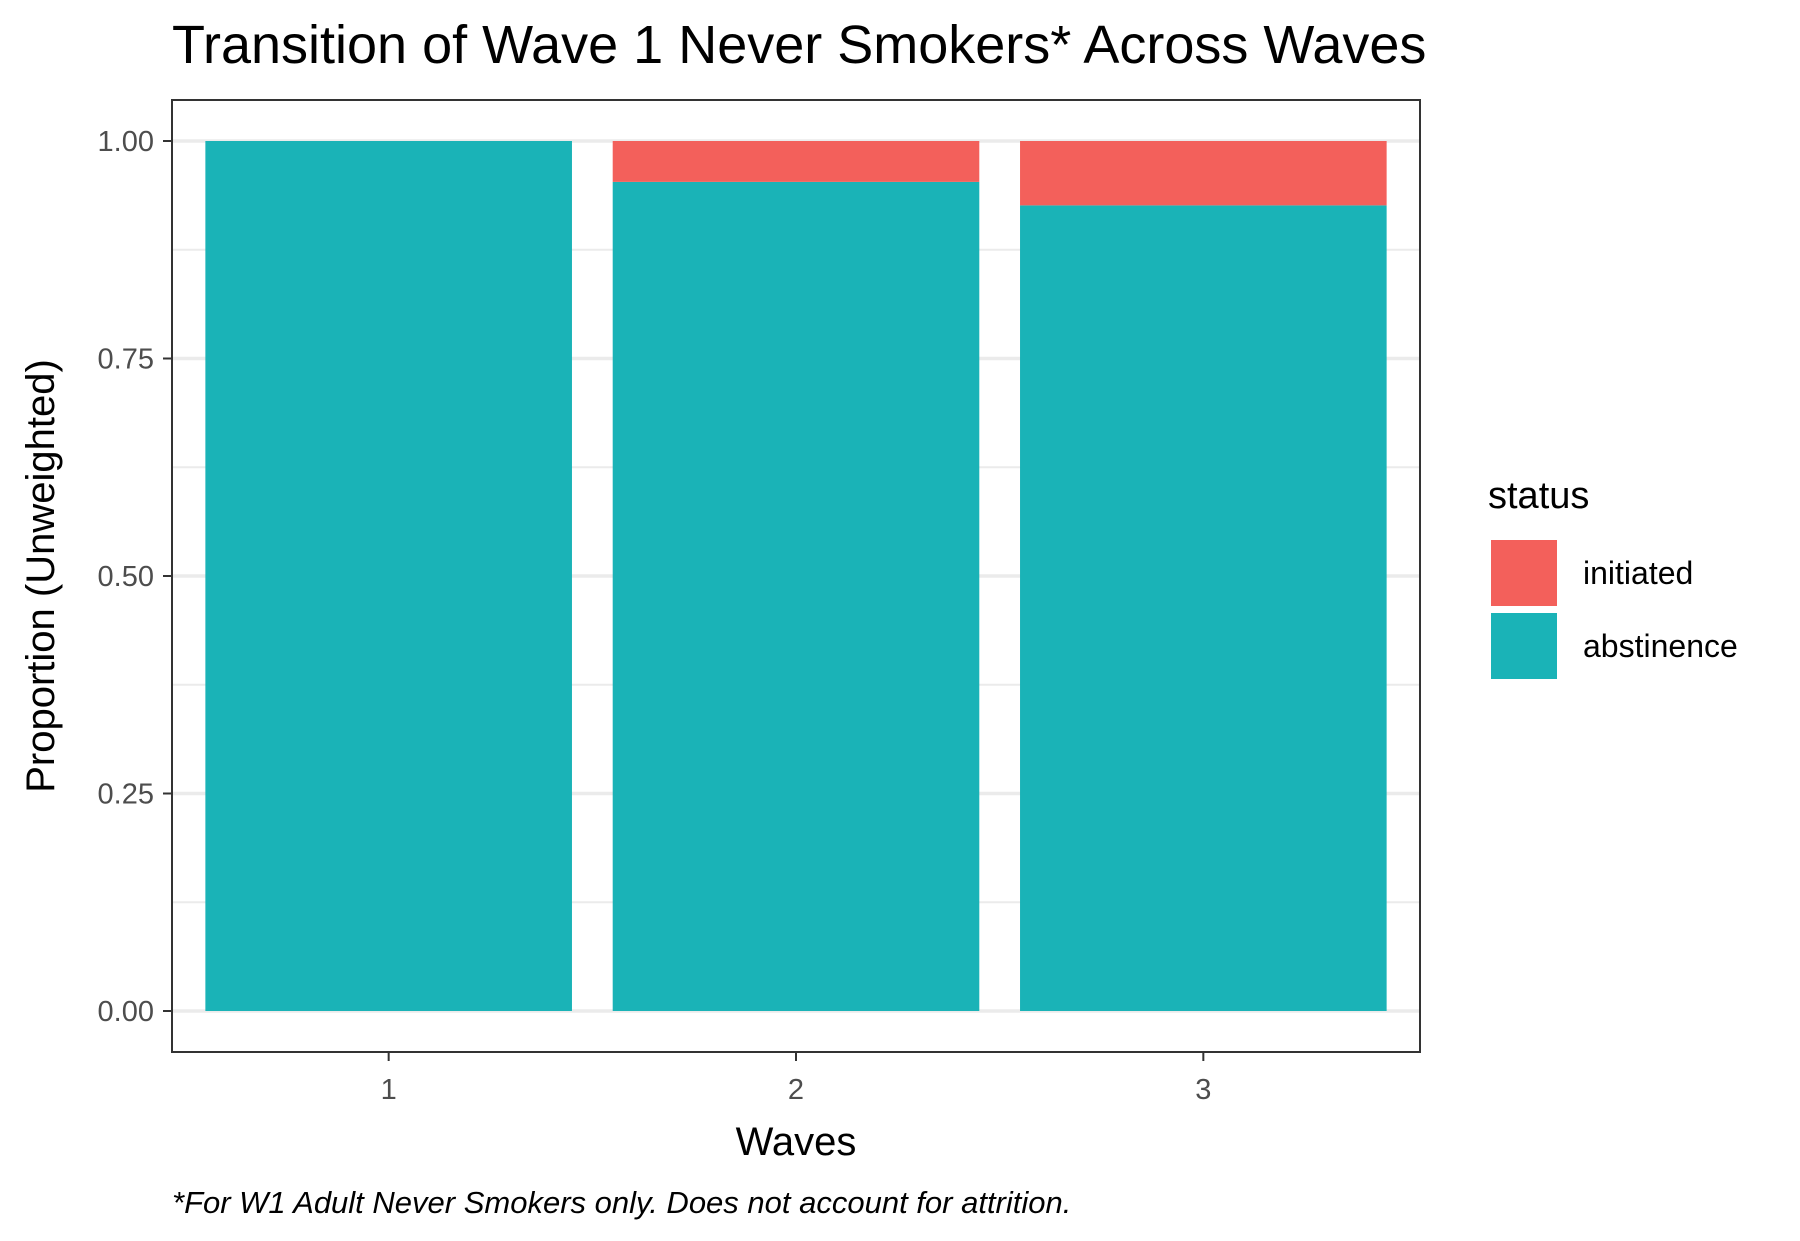  I want to click on y-tick-label: 0.75, so click(126, 360).